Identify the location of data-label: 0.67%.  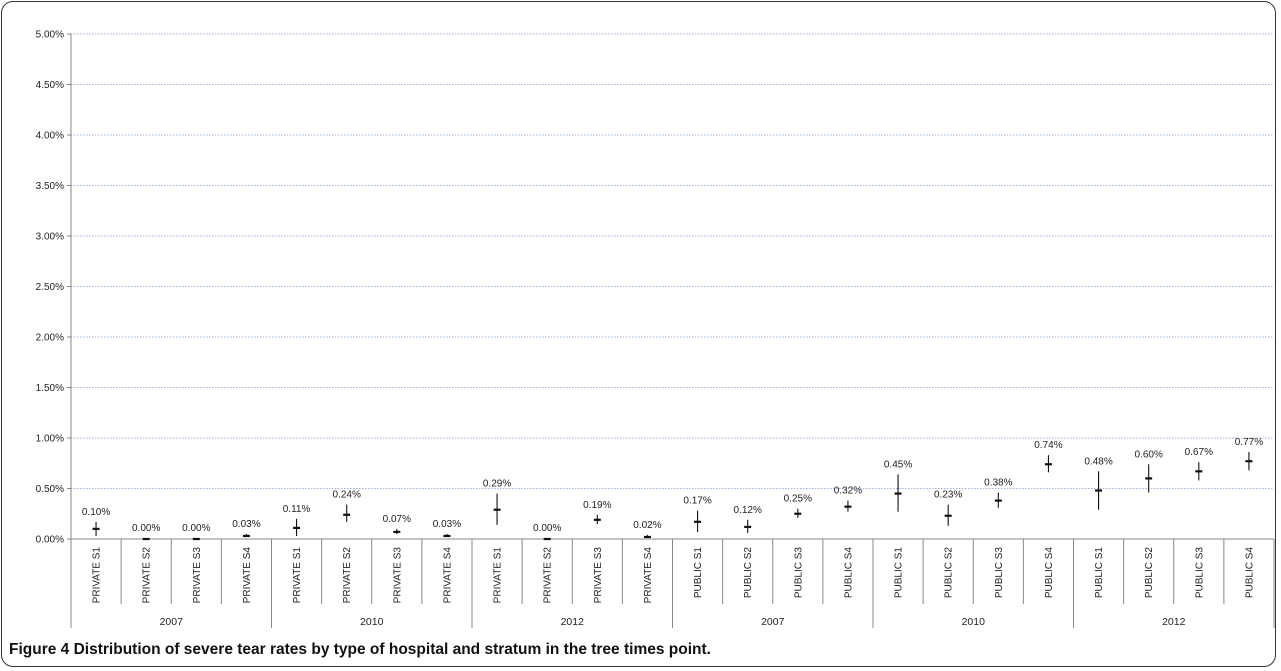
(1199, 452).